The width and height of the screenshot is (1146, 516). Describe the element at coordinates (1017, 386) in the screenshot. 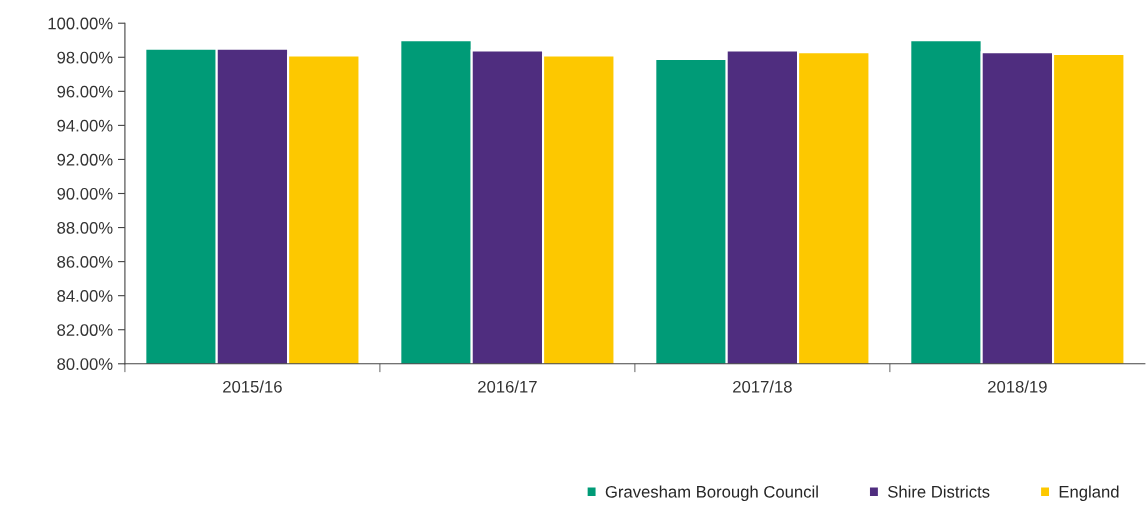

I see `x-tick-label: 2018/19` at that location.